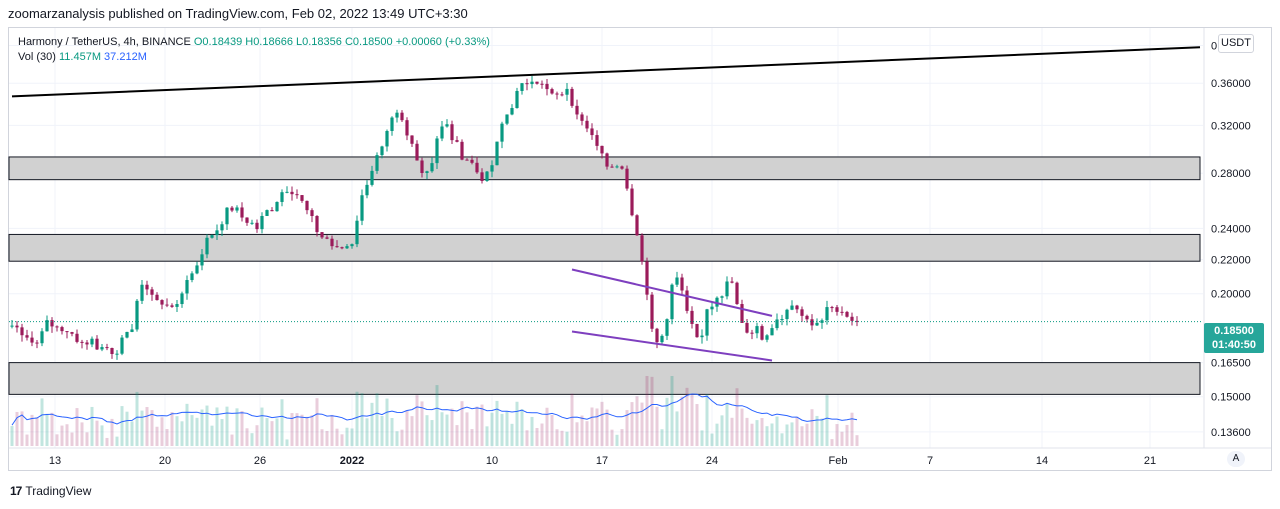  Describe the element at coordinates (604, 379) in the screenshot. I see `lower-zone` at that location.